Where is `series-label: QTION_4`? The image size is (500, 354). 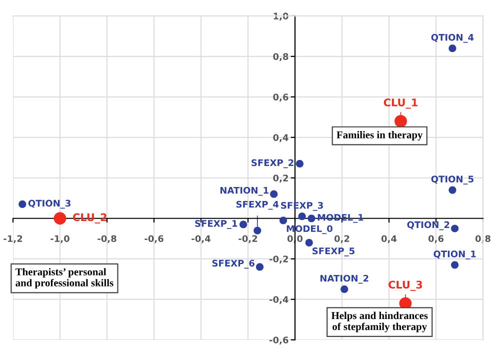
series-label: QTION_4 is located at coordinates (452, 38).